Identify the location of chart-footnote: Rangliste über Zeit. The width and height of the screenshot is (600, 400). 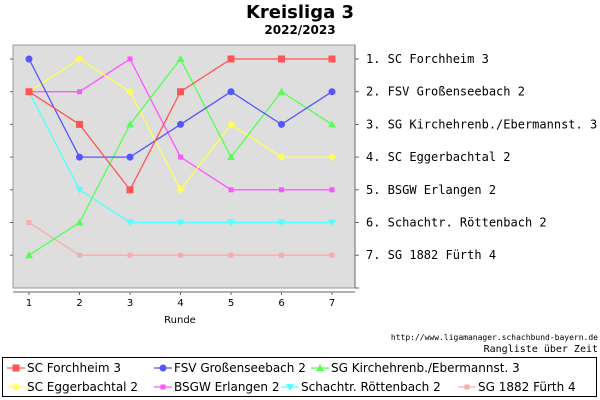
(540, 349).